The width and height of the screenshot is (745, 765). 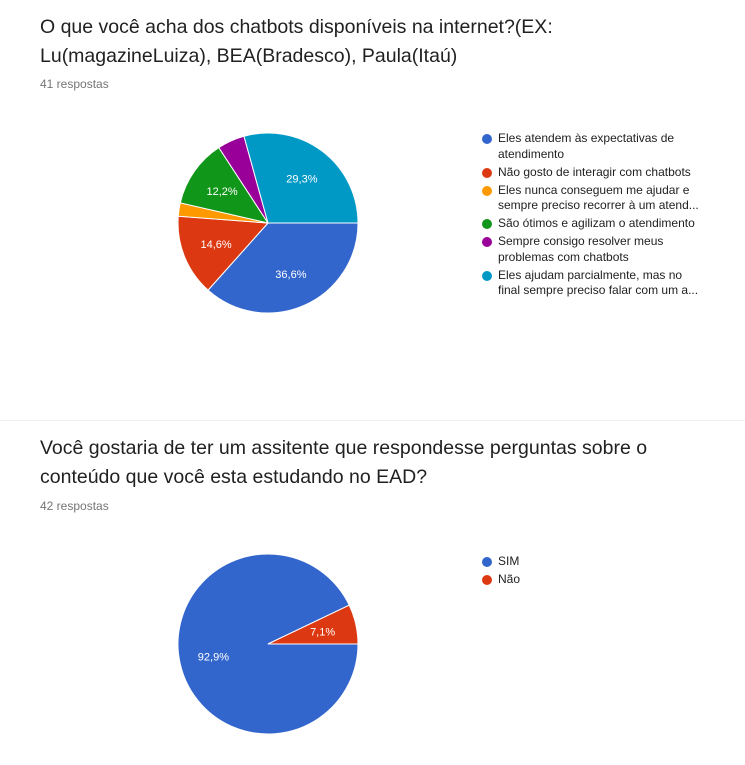 I want to click on legend-item: SIM, so click(x=602, y=562).